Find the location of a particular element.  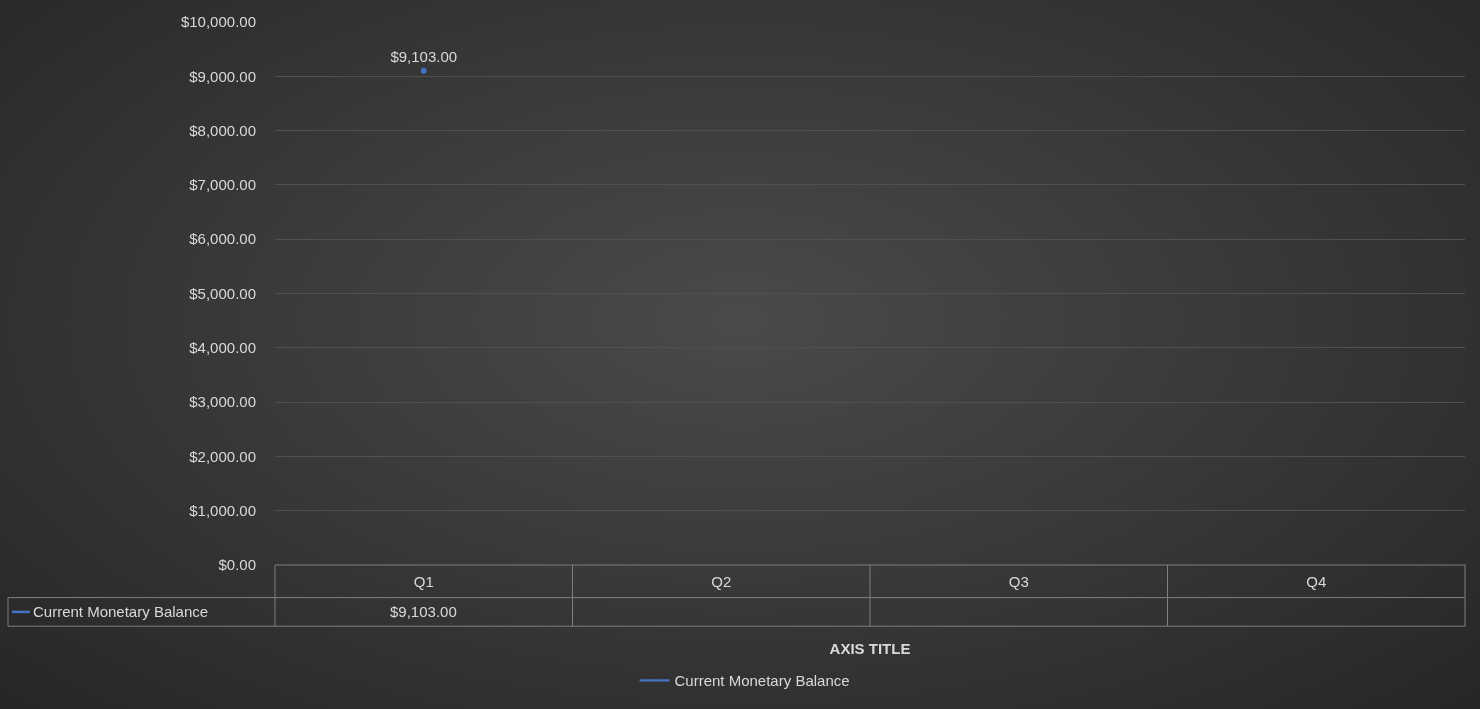

y-tick-label: $3,000.00 is located at coordinates (222, 402).